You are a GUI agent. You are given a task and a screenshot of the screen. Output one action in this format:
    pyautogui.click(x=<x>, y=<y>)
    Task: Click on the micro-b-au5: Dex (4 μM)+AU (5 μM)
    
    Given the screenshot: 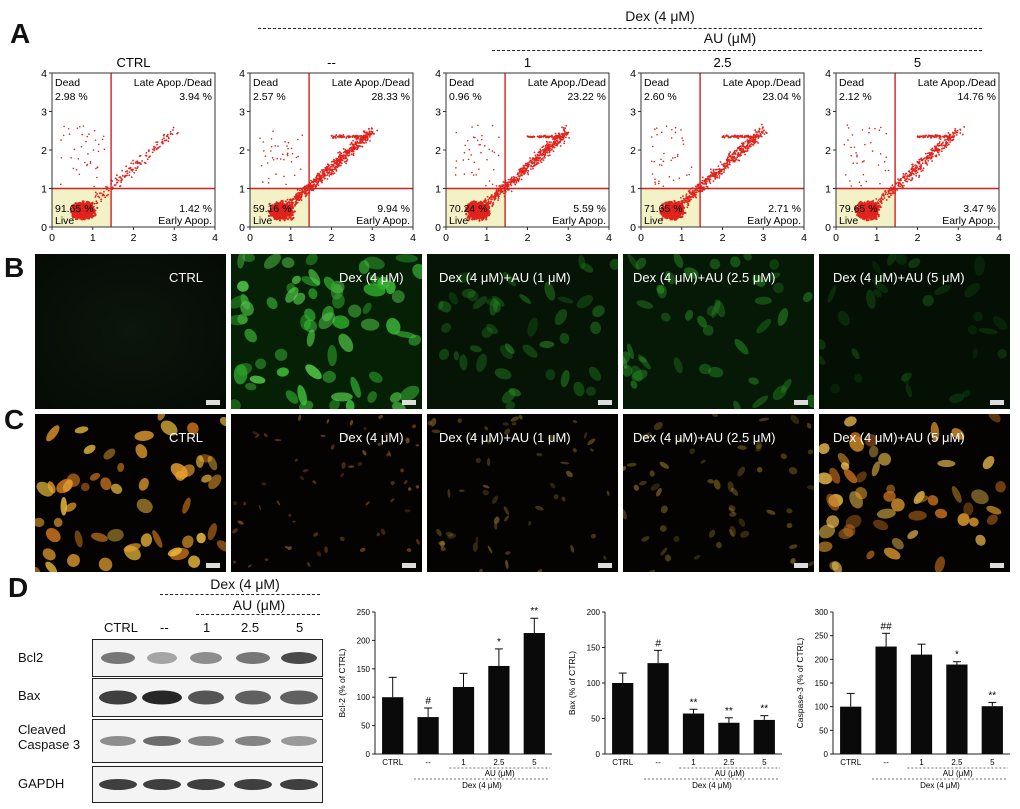 What is the action you would take?
    pyautogui.click(x=914, y=331)
    